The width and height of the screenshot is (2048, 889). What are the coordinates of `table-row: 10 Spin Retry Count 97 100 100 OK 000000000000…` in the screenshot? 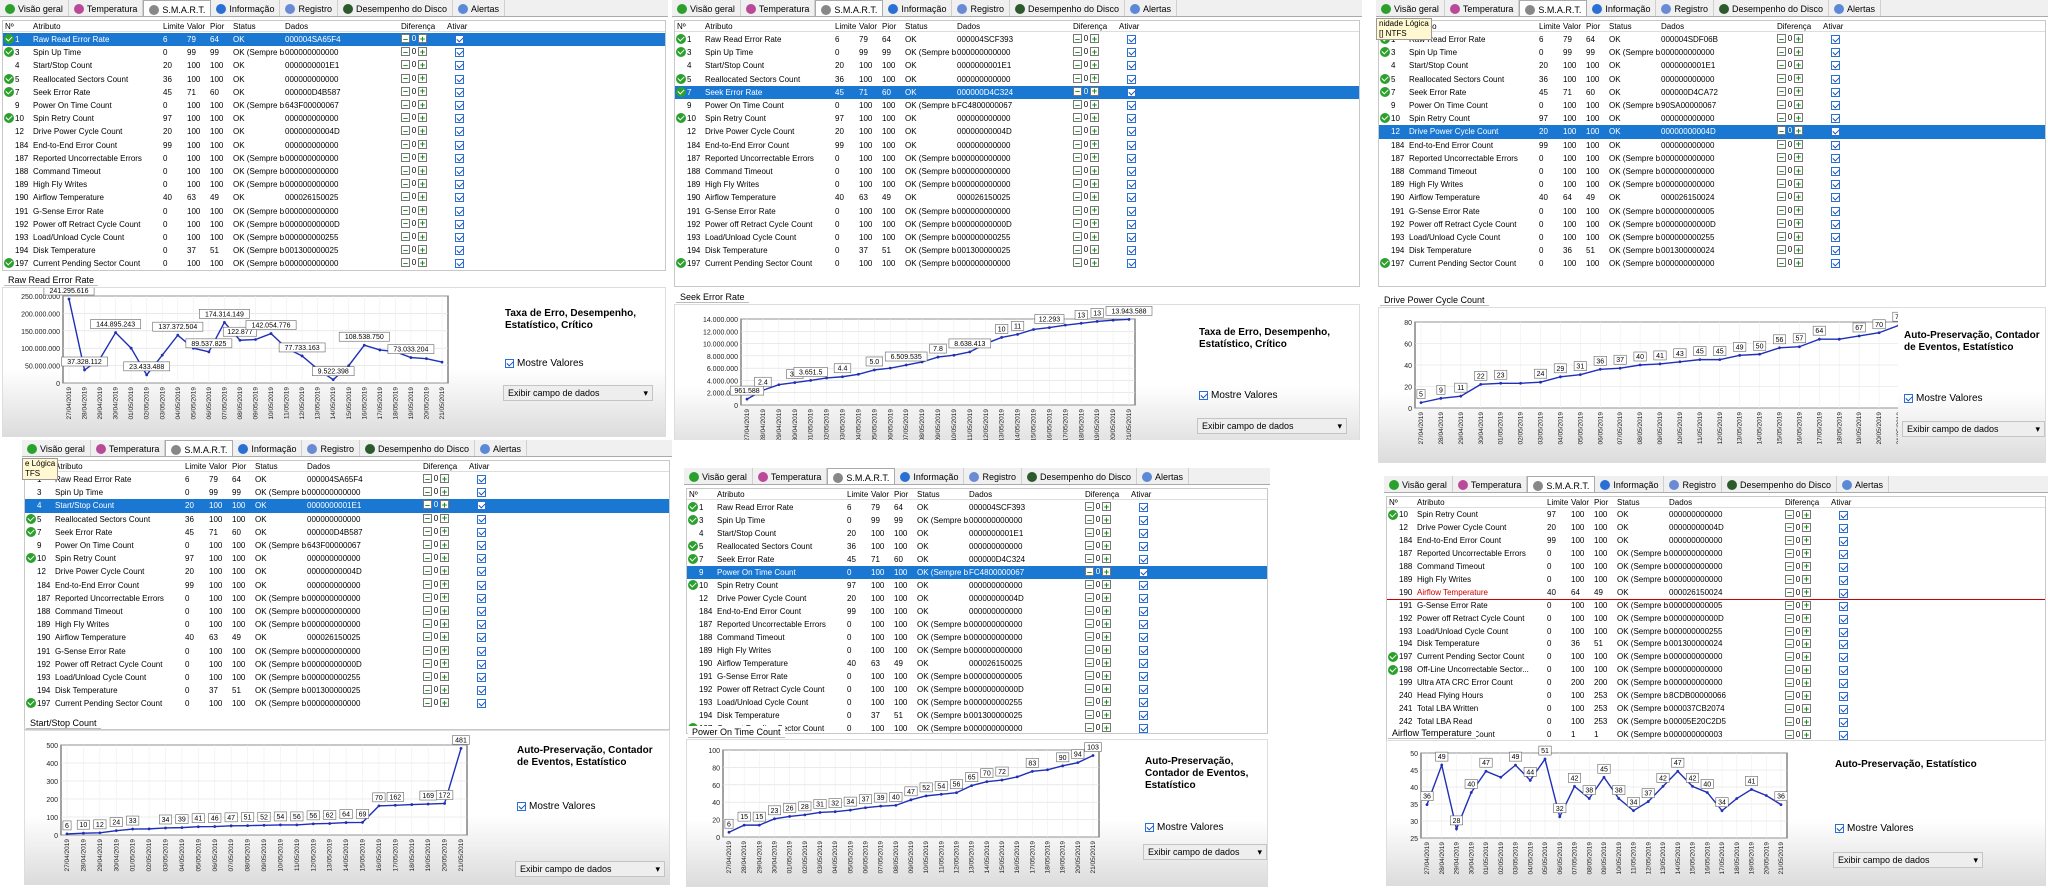 It's located at (1716, 515).